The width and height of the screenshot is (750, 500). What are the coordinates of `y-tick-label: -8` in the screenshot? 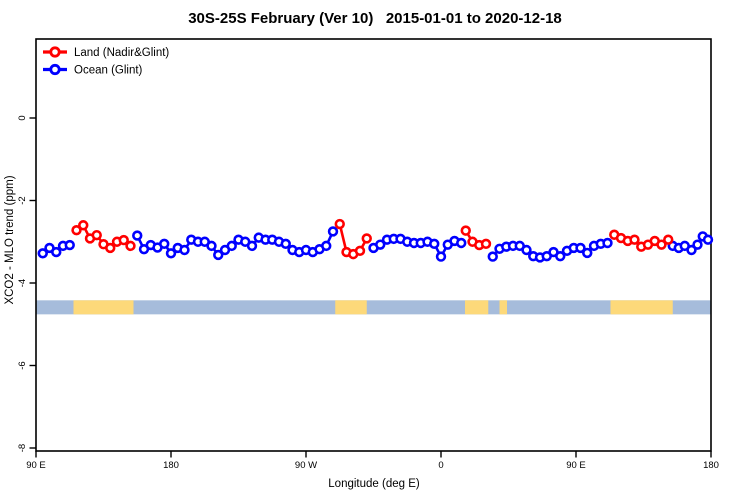 It's located at (22, 448).